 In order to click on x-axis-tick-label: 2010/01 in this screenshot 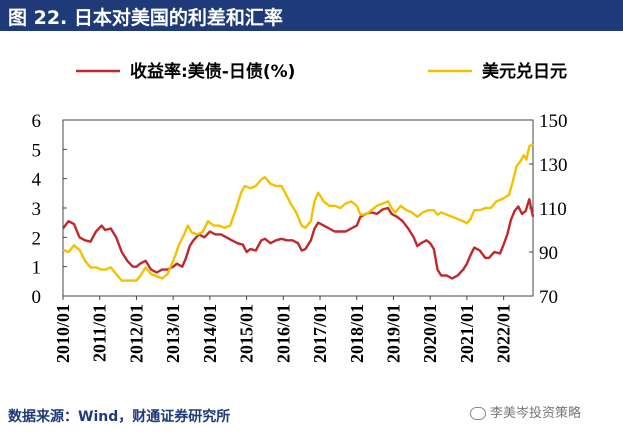, I will do `click(63, 333)`.